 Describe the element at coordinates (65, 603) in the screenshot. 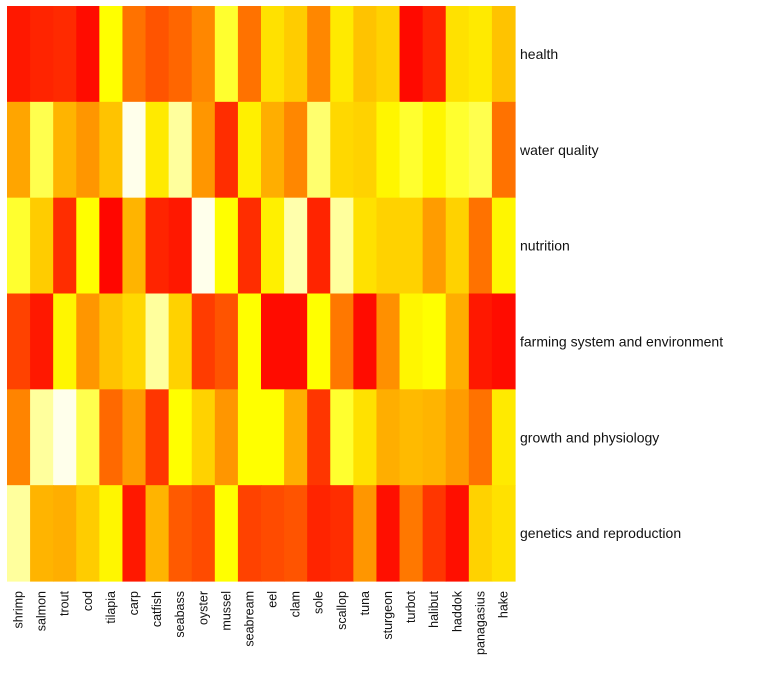

I see `column-label: trout` at that location.